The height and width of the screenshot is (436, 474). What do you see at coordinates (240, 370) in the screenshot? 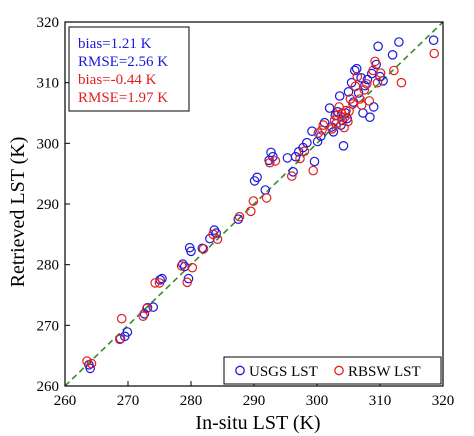
I see `legend-marker-usgs` at bounding box center [240, 370].